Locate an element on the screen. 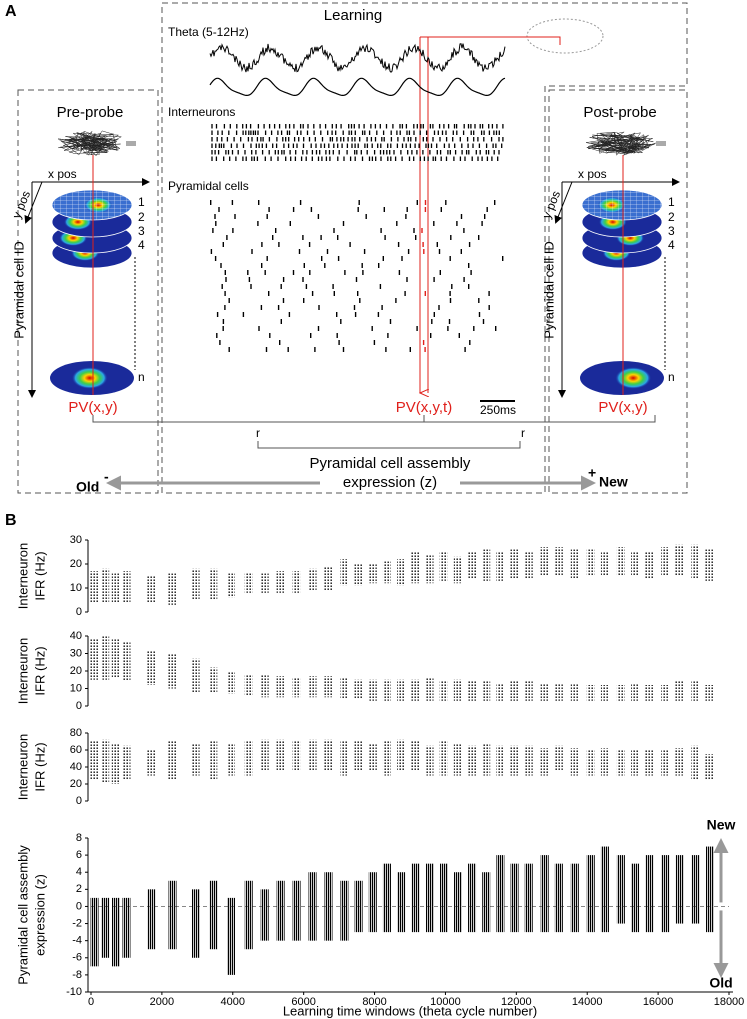 This screenshot has height=1019, width=747. post-probe-box is located at coordinates (618, 291).